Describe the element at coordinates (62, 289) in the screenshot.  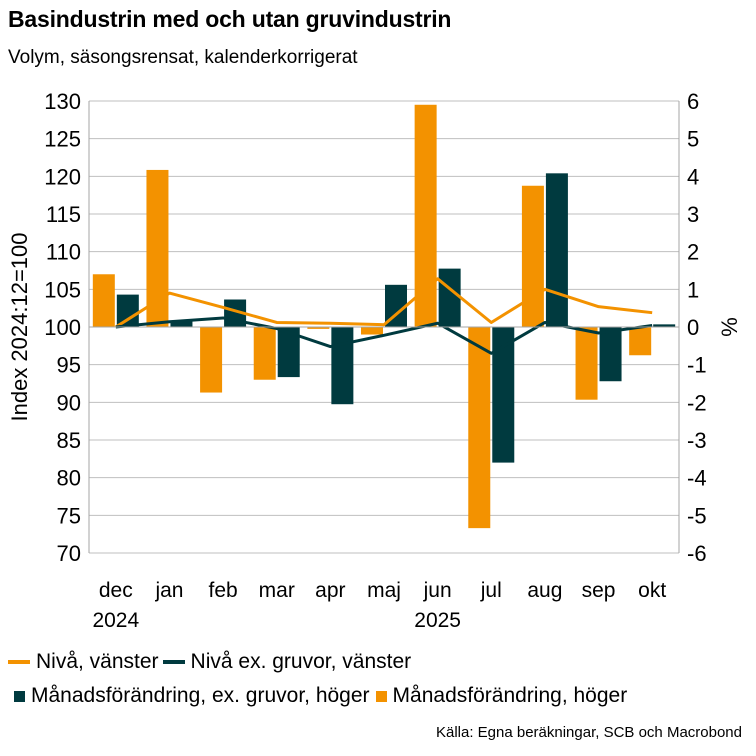
I see `left-tick-label: 105` at that location.